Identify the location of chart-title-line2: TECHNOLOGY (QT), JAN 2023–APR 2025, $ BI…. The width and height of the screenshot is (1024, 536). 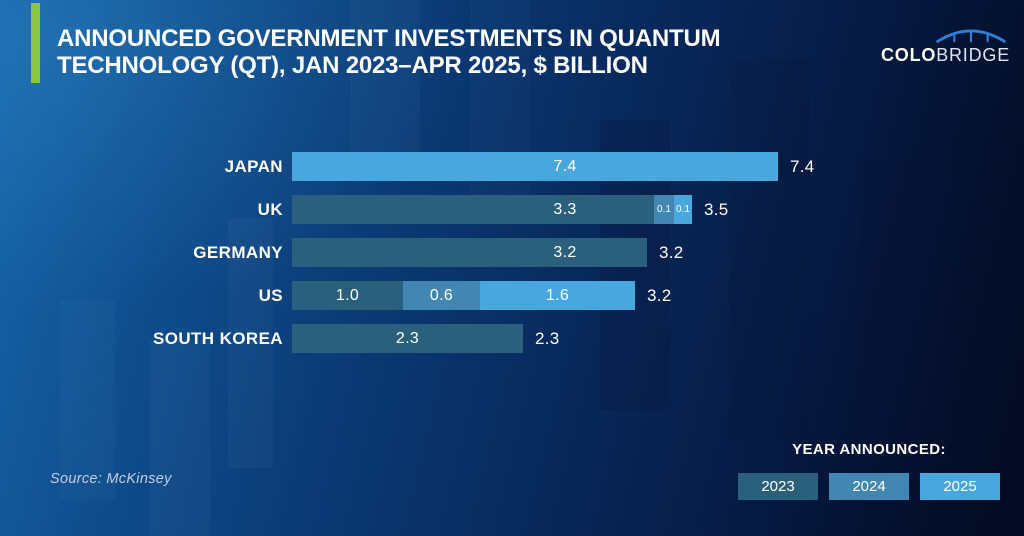
(352, 65).